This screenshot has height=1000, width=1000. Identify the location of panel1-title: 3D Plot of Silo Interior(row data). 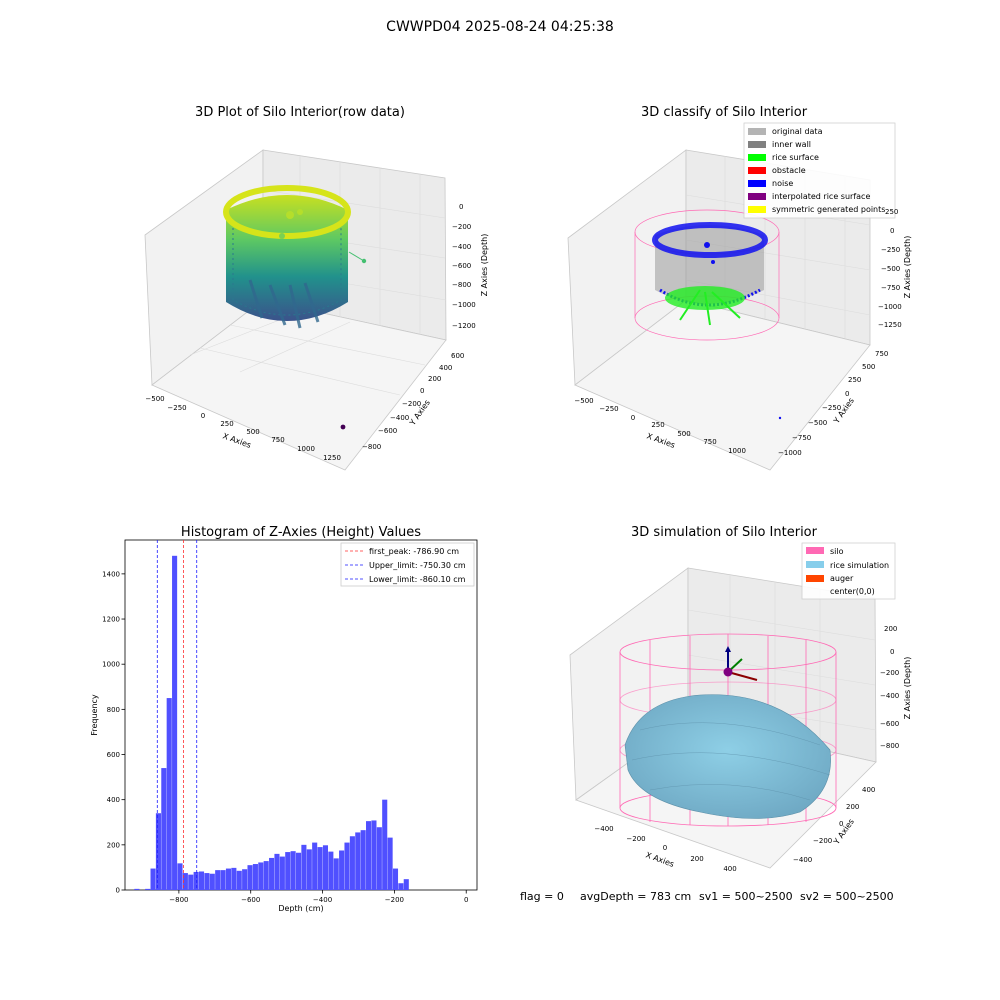
(300, 112).